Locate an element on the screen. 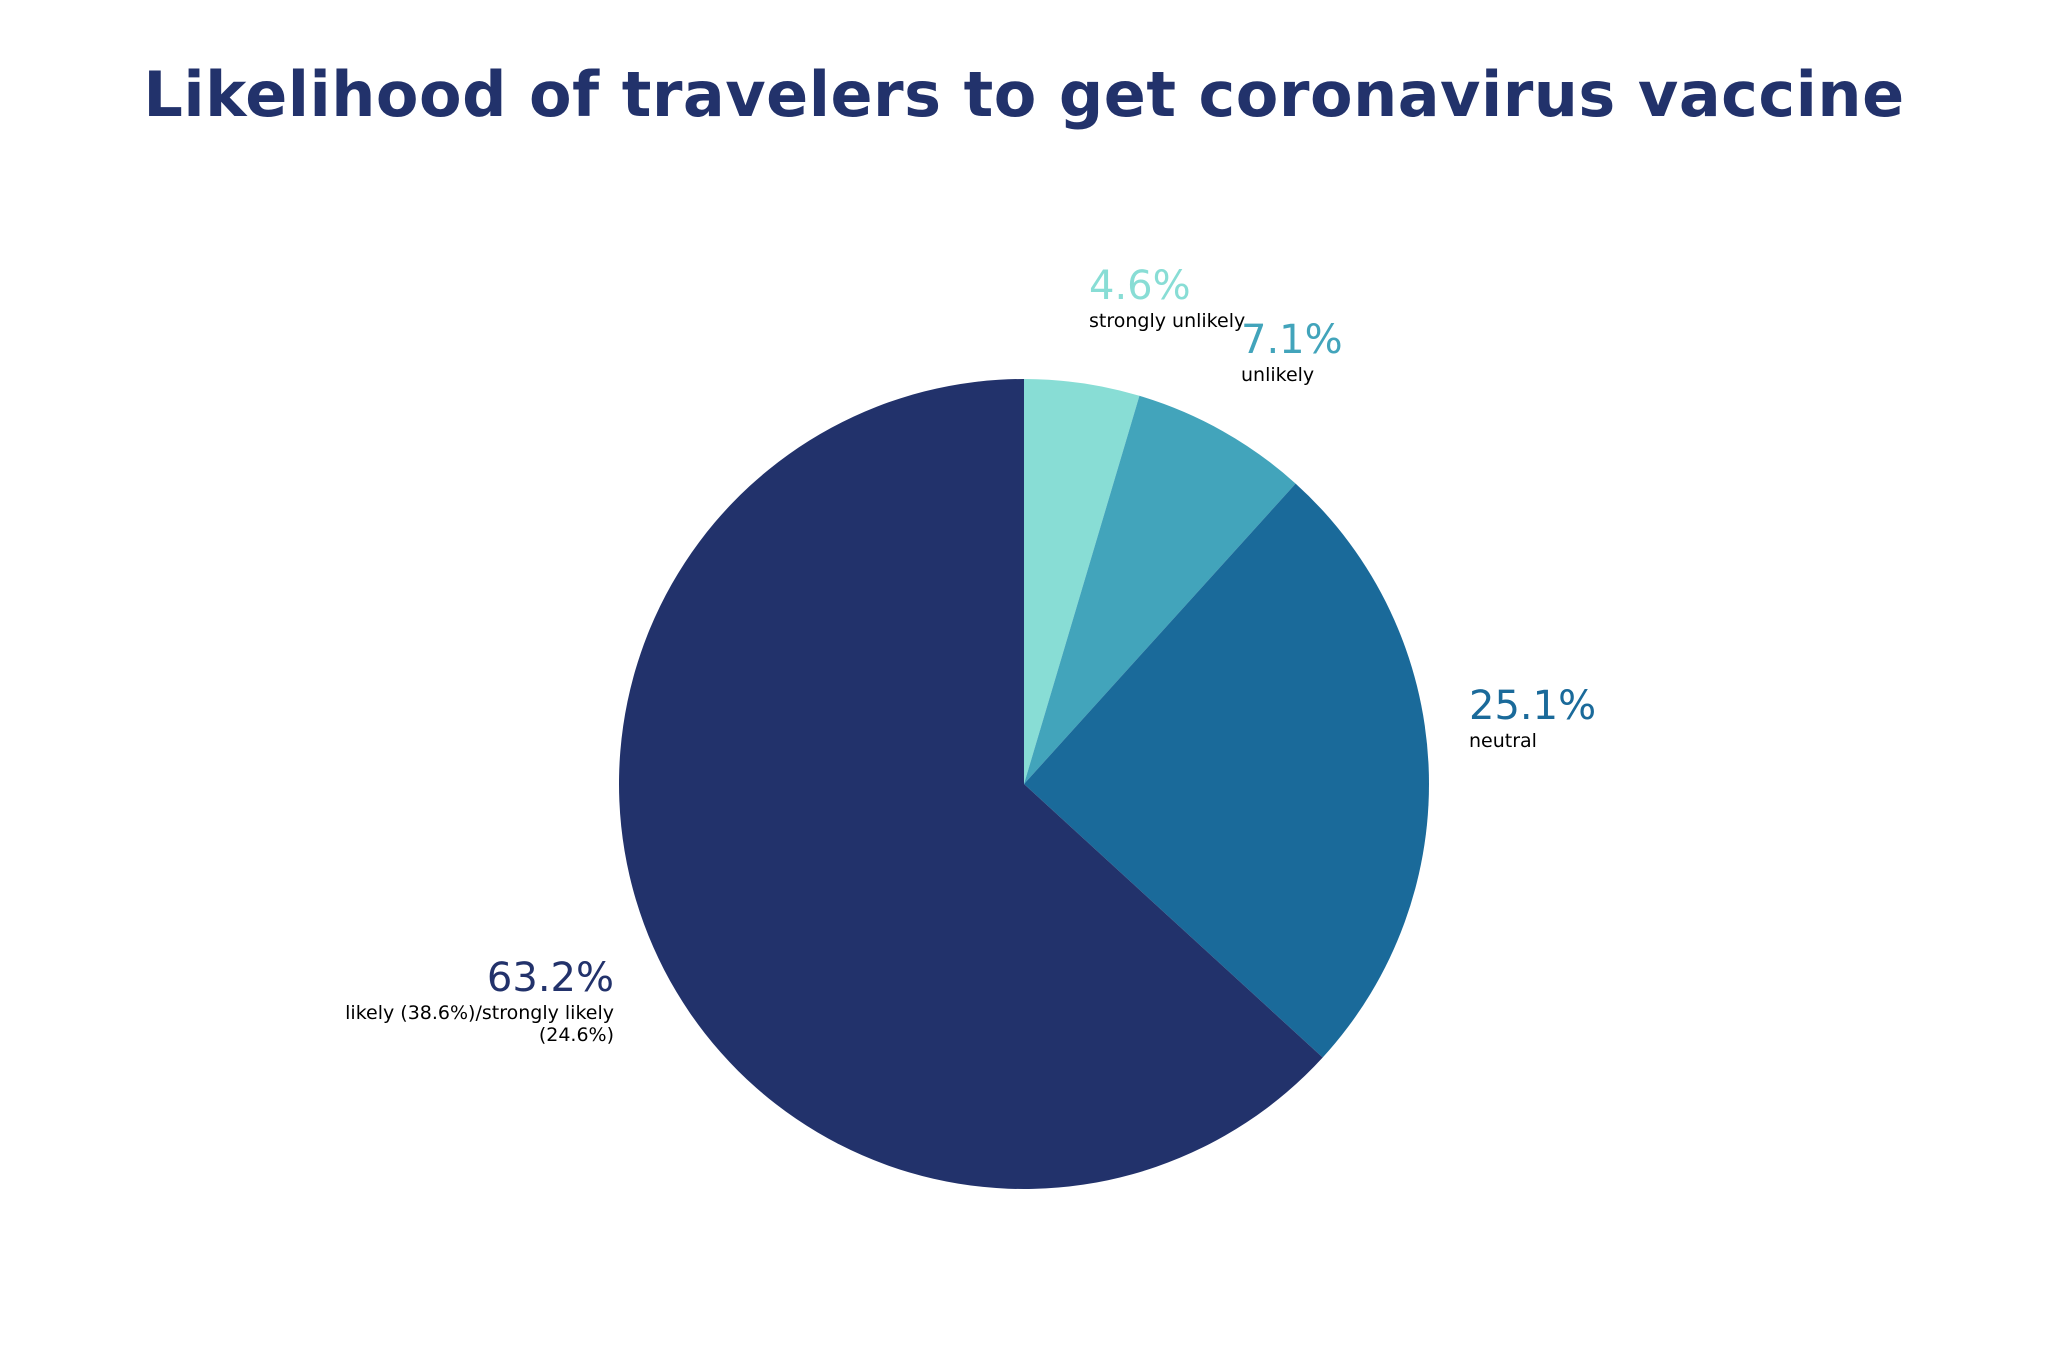 The image size is (2048, 1364). category-label: neutral is located at coordinates (1503, 741).